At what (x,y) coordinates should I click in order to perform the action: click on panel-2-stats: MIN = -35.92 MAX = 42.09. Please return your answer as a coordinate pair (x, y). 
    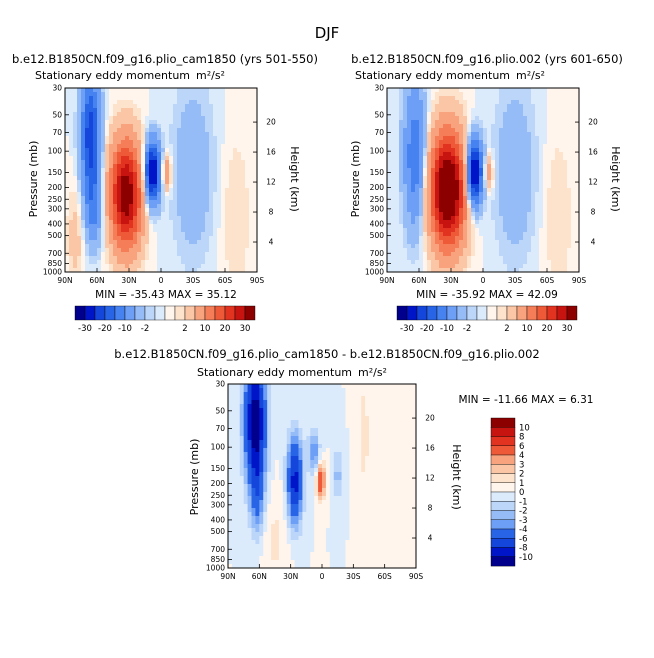
    Looking at the image, I should click on (487, 295).